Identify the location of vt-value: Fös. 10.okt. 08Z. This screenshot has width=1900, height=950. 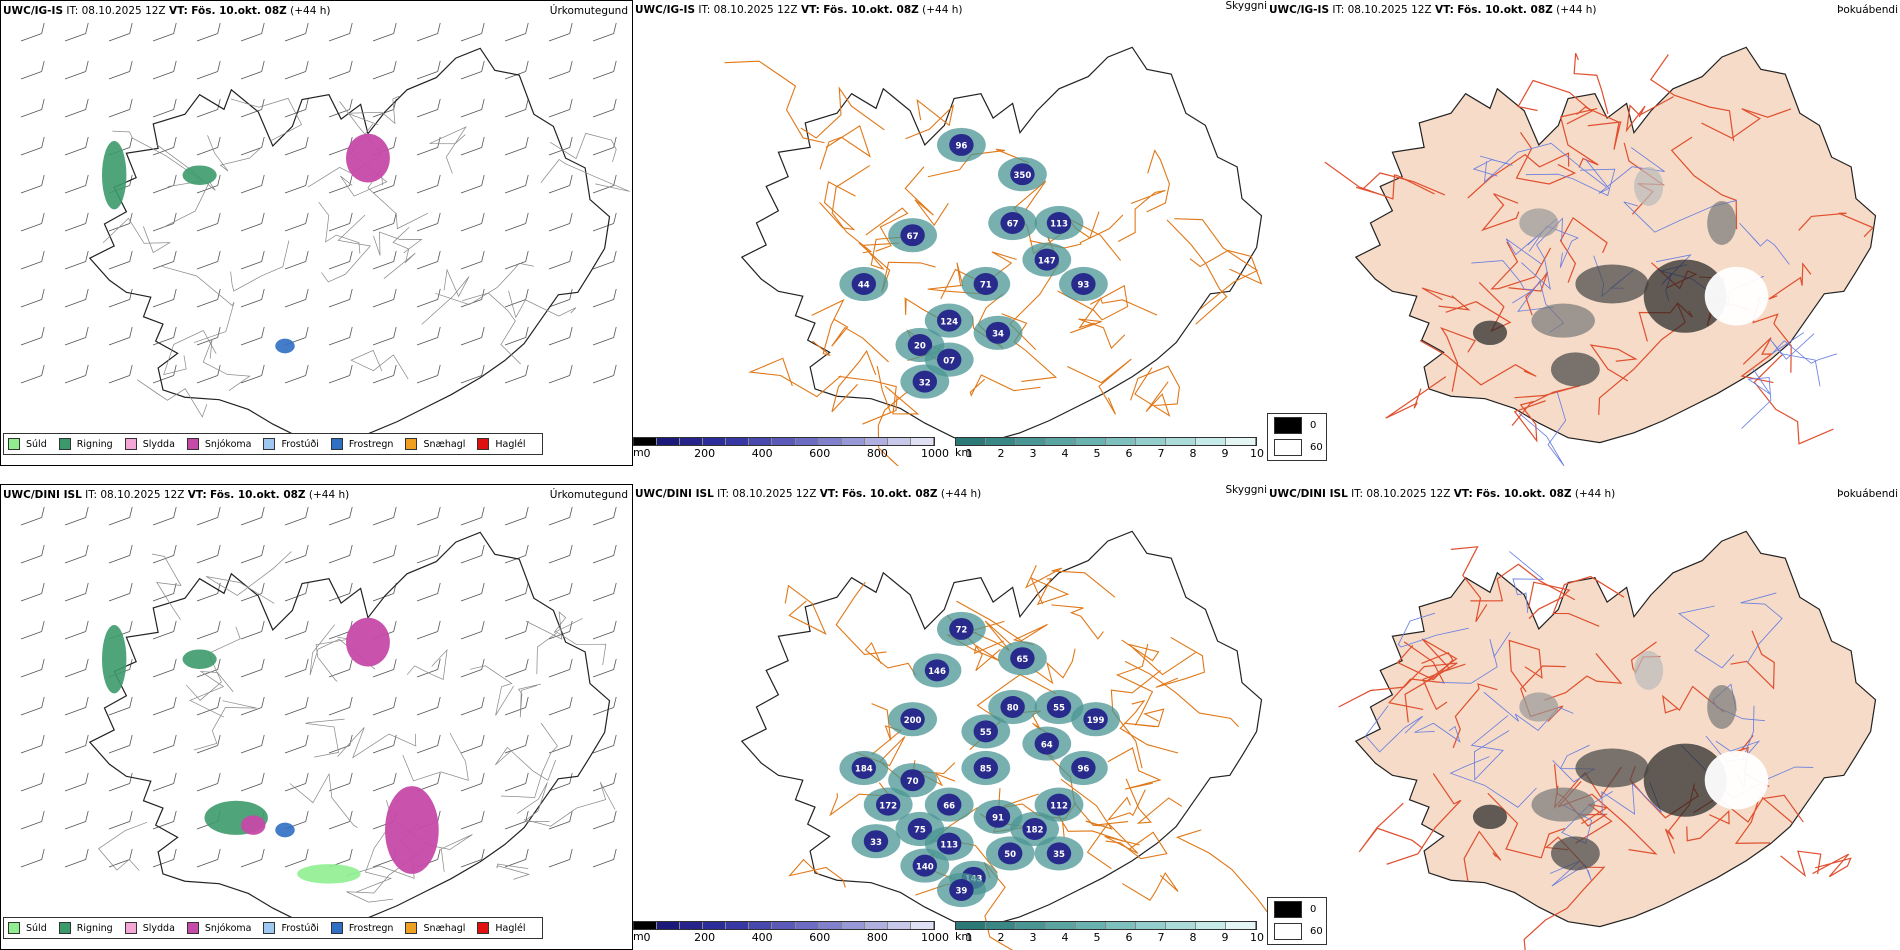
(239, 11).